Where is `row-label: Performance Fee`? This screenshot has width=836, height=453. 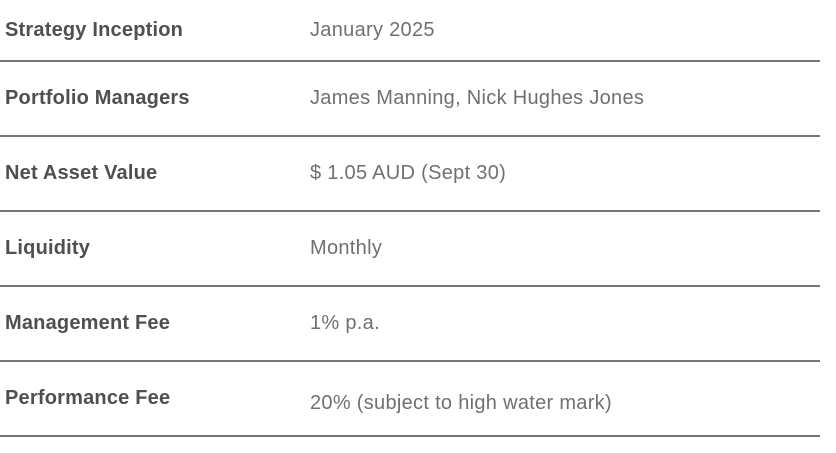 row-label: Performance Fee is located at coordinates (88, 398).